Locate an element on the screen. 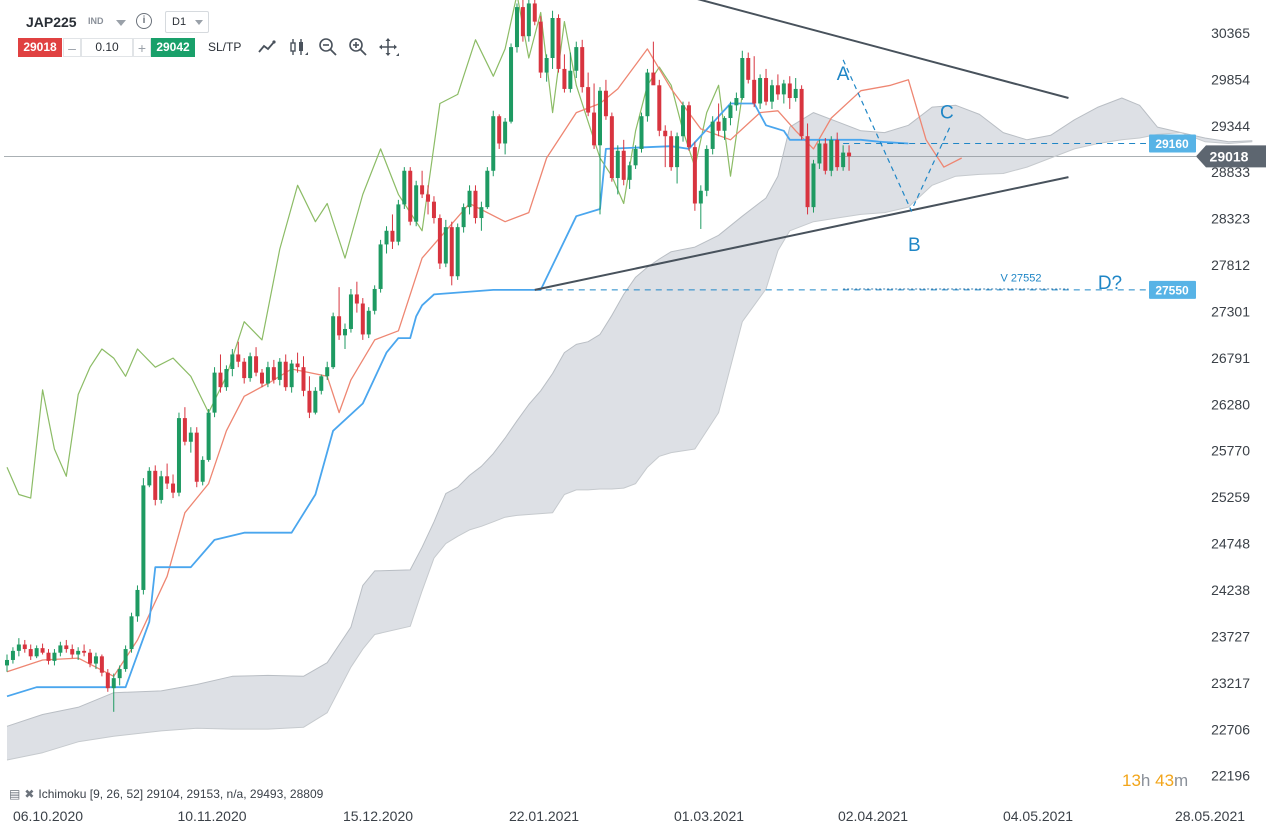 This screenshot has width=1274, height=834. y-tick-label: 22196 is located at coordinates (1230, 776).